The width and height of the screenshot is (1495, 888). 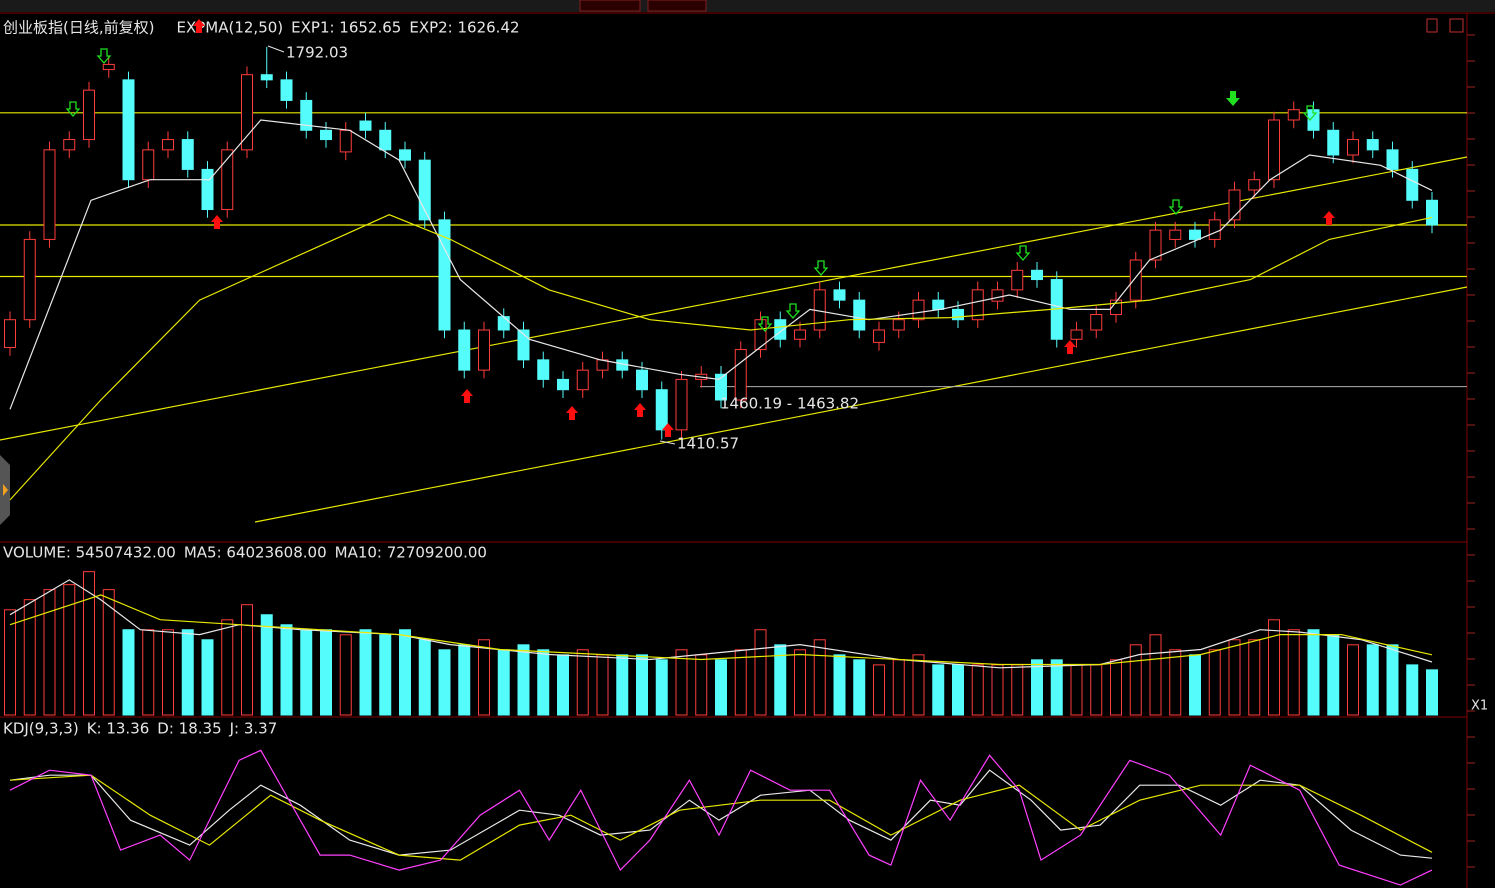 What do you see at coordinates (1479, 706) in the screenshot?
I see `corner-label: X1` at bounding box center [1479, 706].